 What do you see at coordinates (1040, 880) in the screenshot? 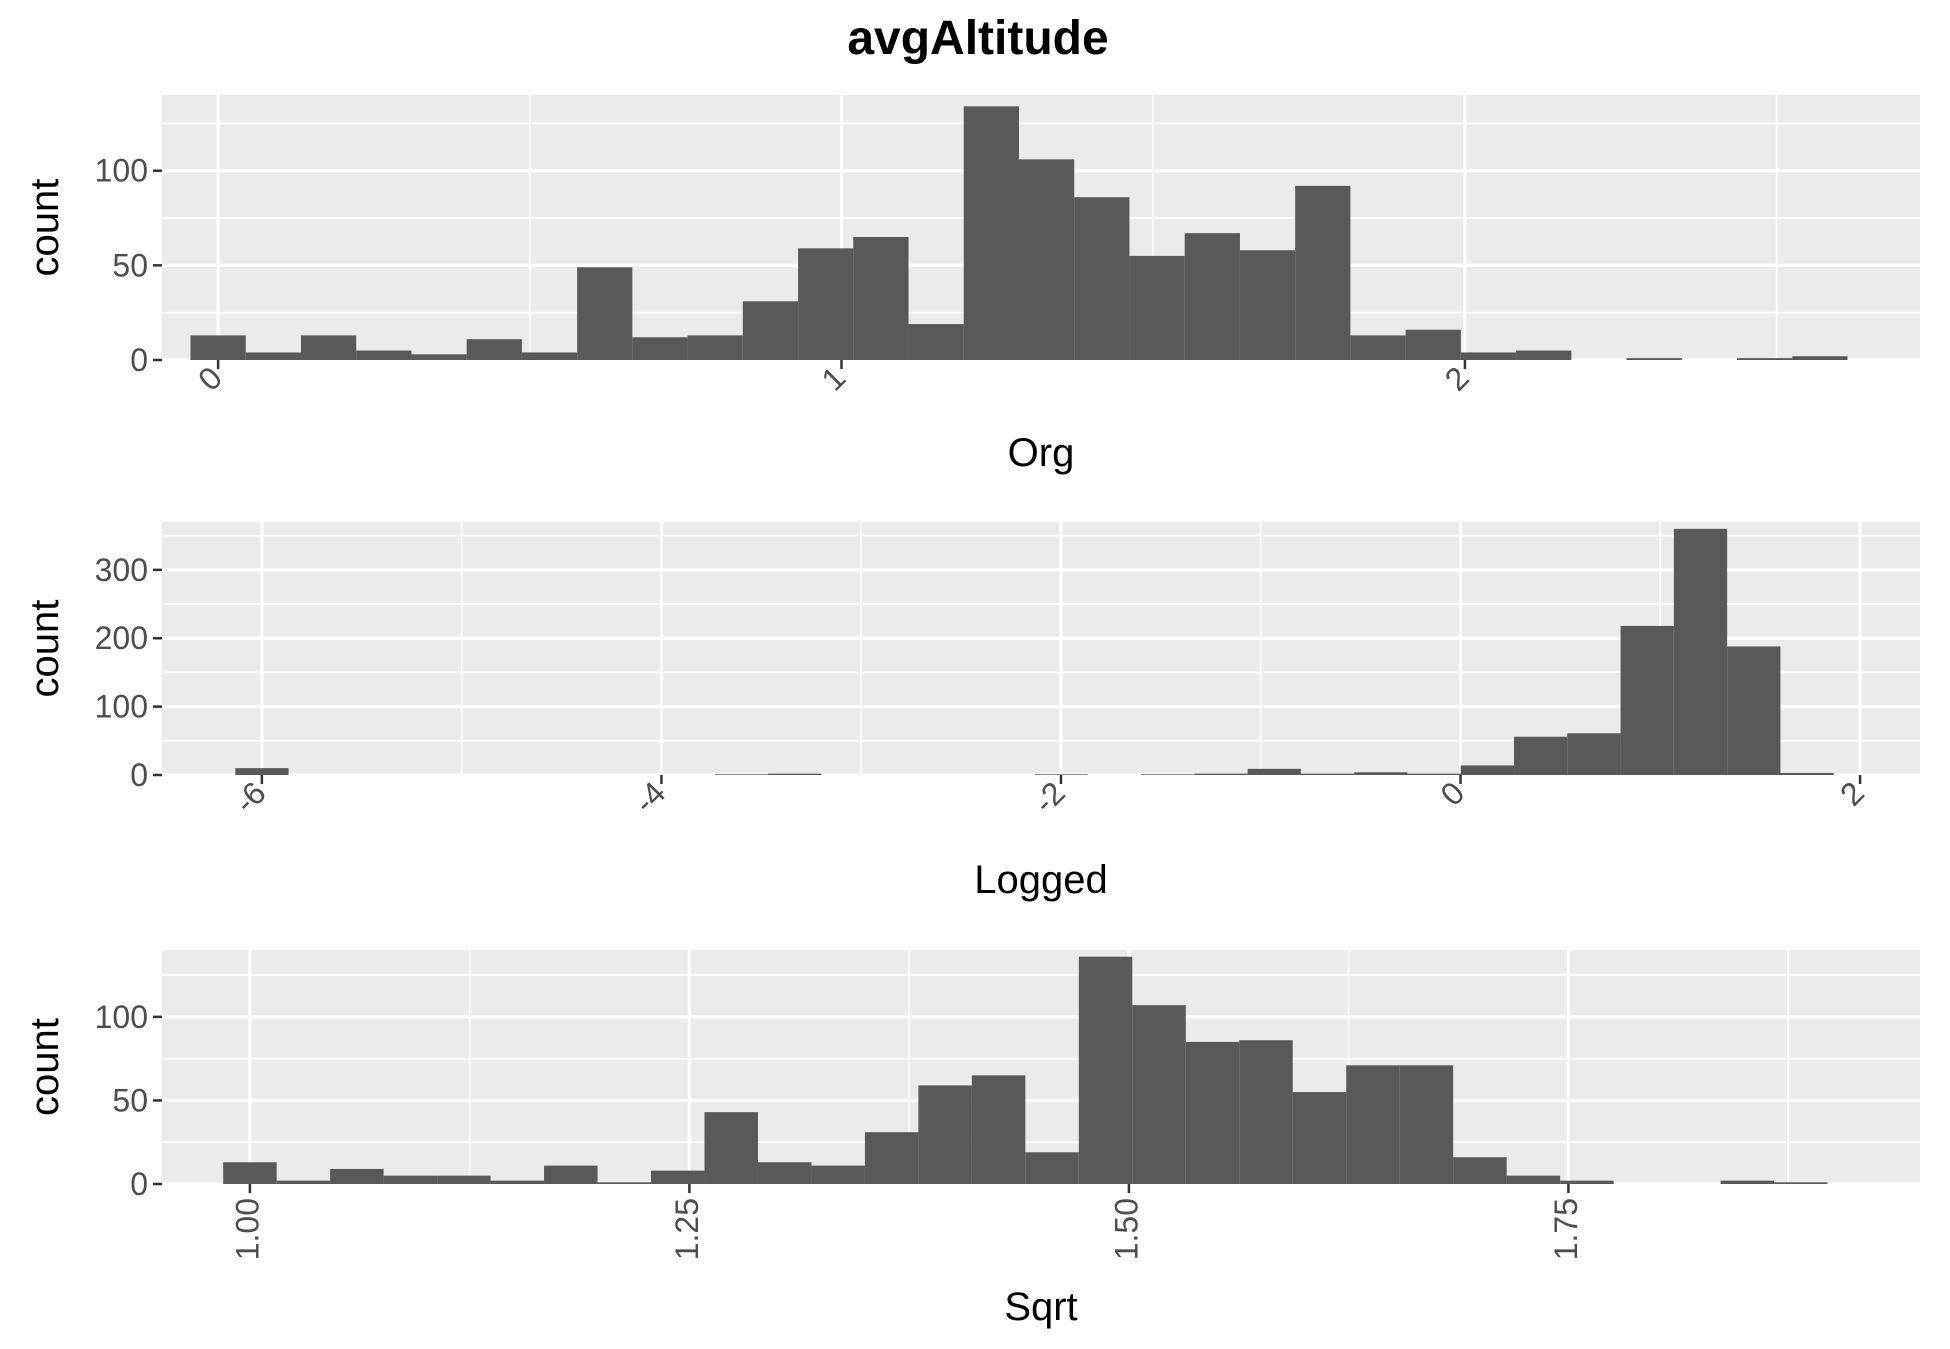
I see `x-axis-title: Logged` at bounding box center [1040, 880].